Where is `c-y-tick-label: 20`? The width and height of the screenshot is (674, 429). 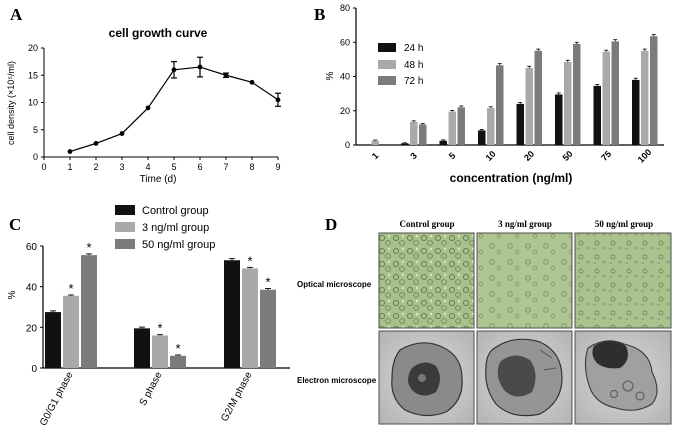
c-y-tick-label: 20 is located at coordinates (32, 328).